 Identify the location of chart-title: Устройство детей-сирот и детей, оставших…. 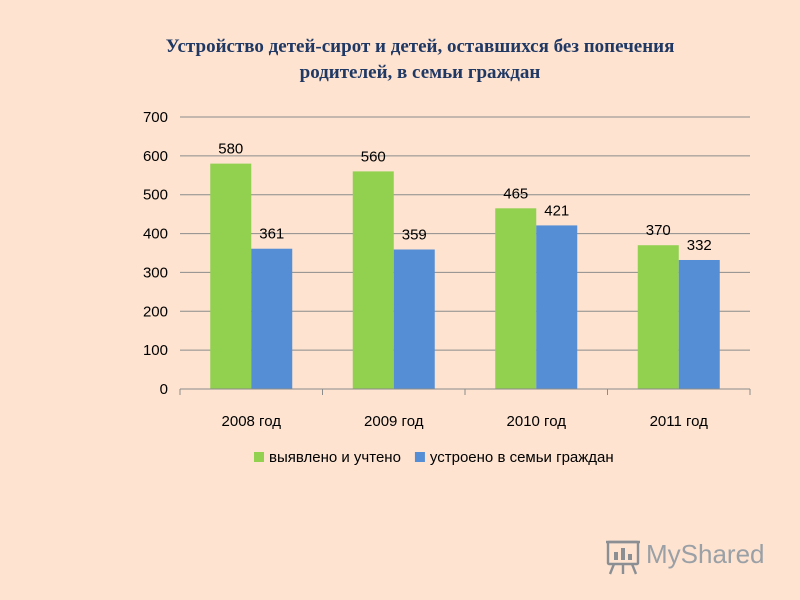
(420, 60).